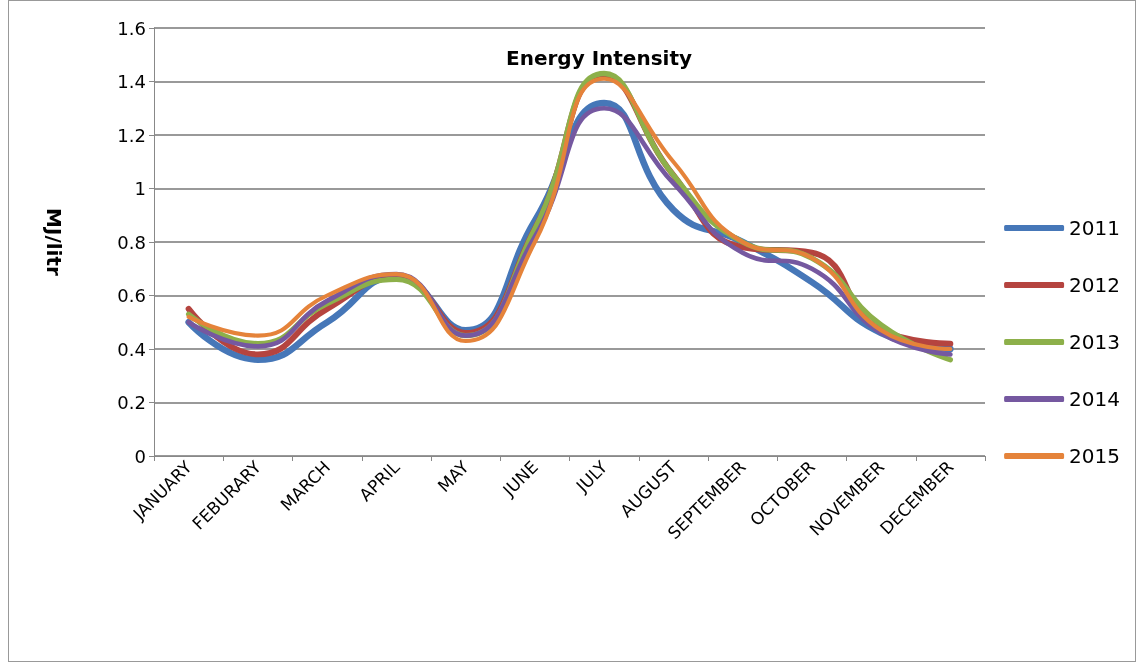 This screenshot has width=1140, height=664. I want to click on y-tick-label: 1.2, so click(131, 135).